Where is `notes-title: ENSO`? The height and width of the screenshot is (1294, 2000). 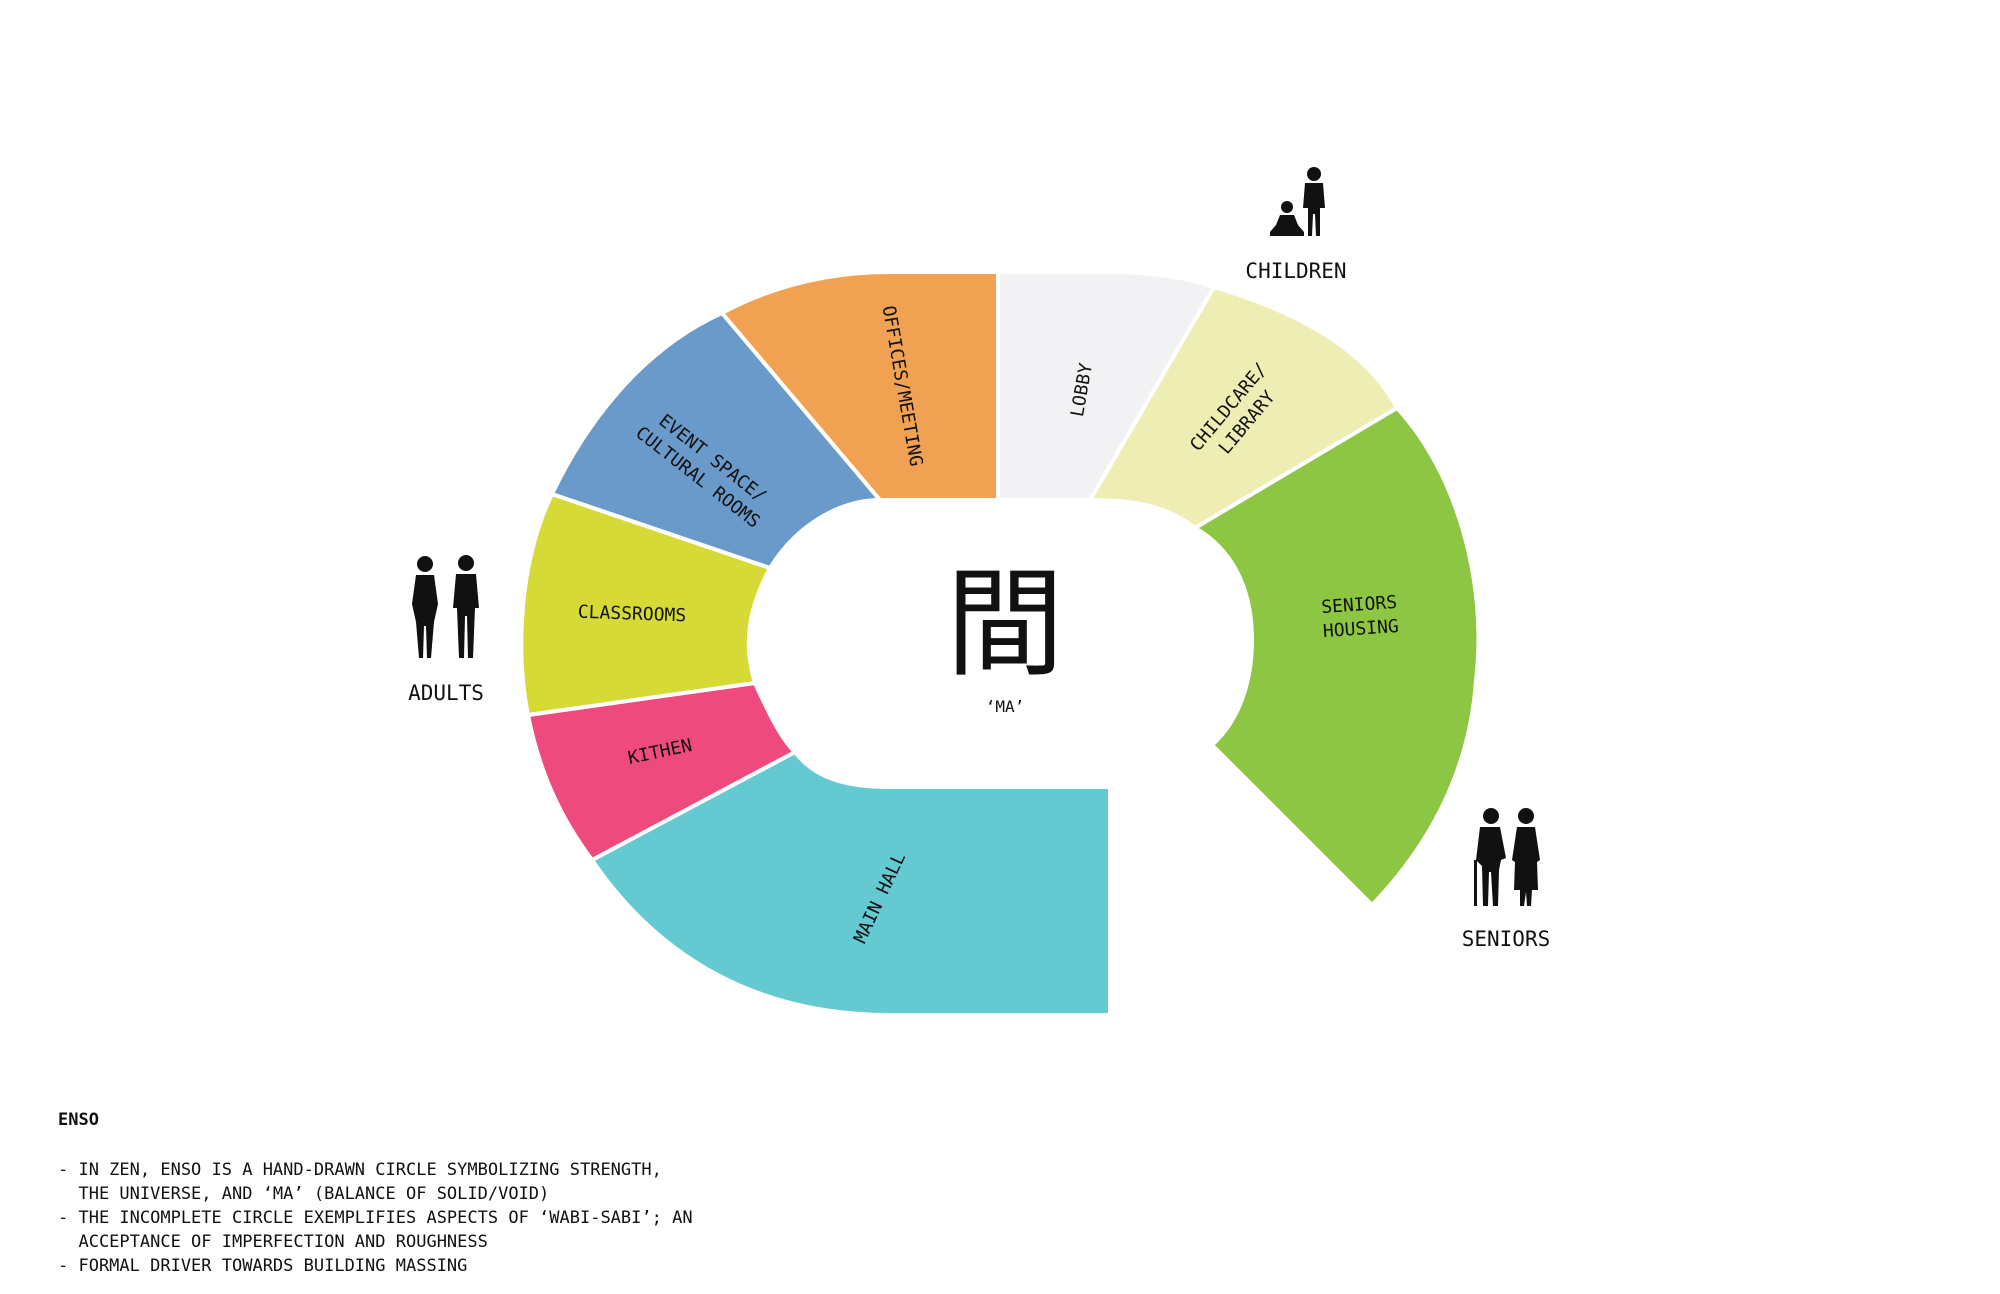 notes-title: ENSO is located at coordinates (78, 1120).